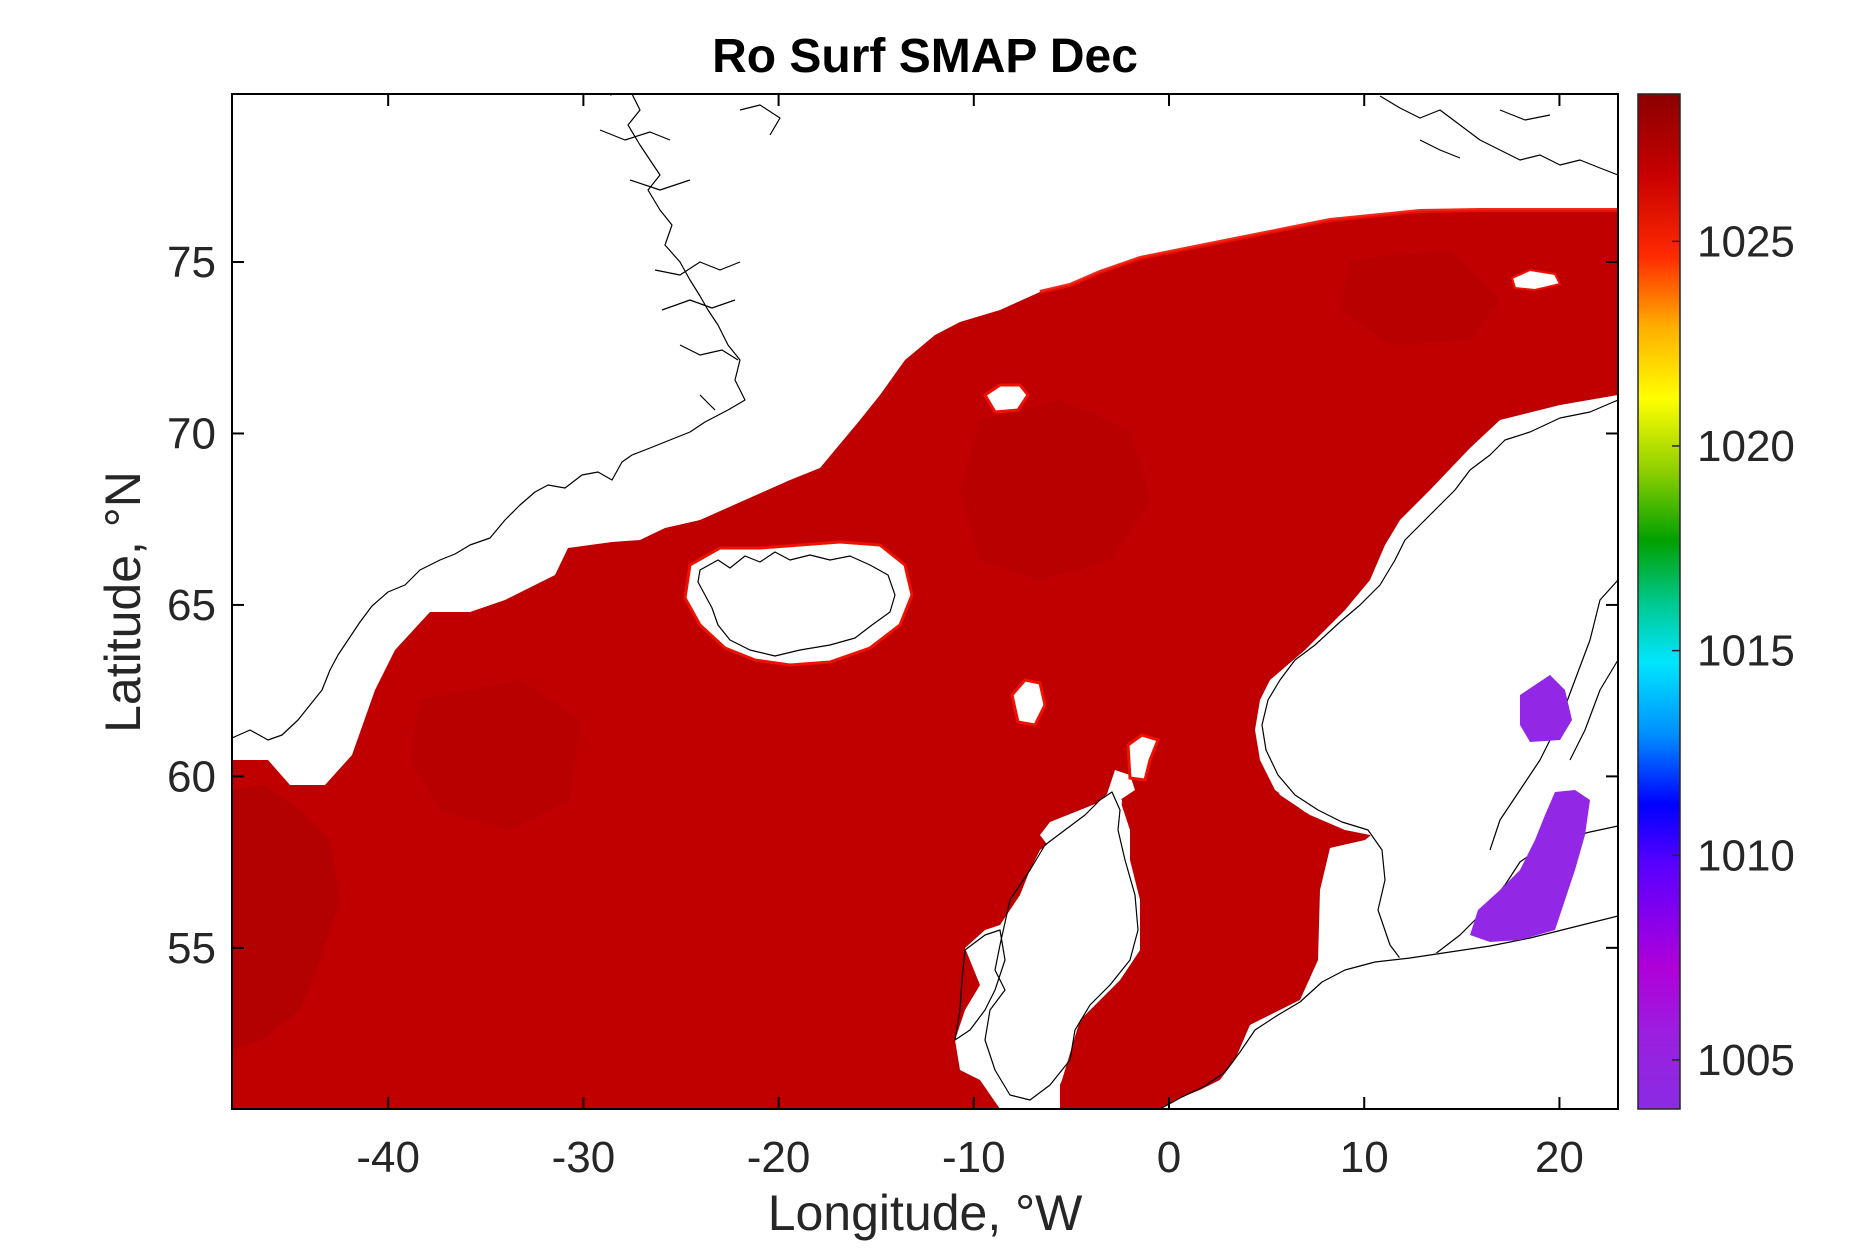 The image size is (1875, 1250). What do you see at coordinates (1746, 855) in the screenshot?
I see `colorbar-tick-label: 1010` at bounding box center [1746, 855].